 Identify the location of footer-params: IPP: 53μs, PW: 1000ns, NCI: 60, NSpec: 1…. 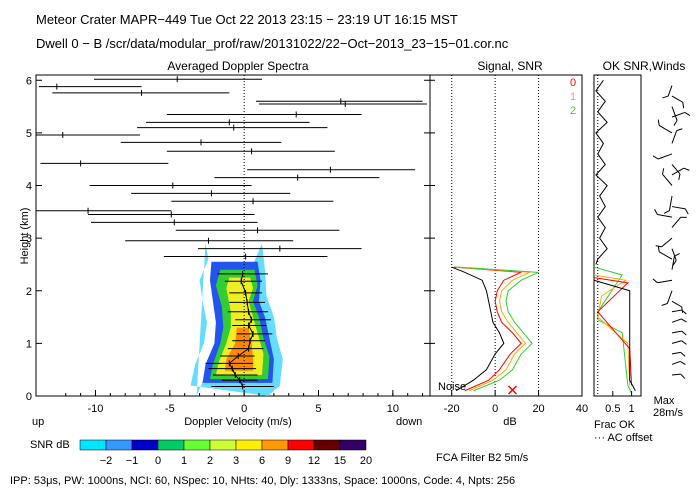
(262, 481).